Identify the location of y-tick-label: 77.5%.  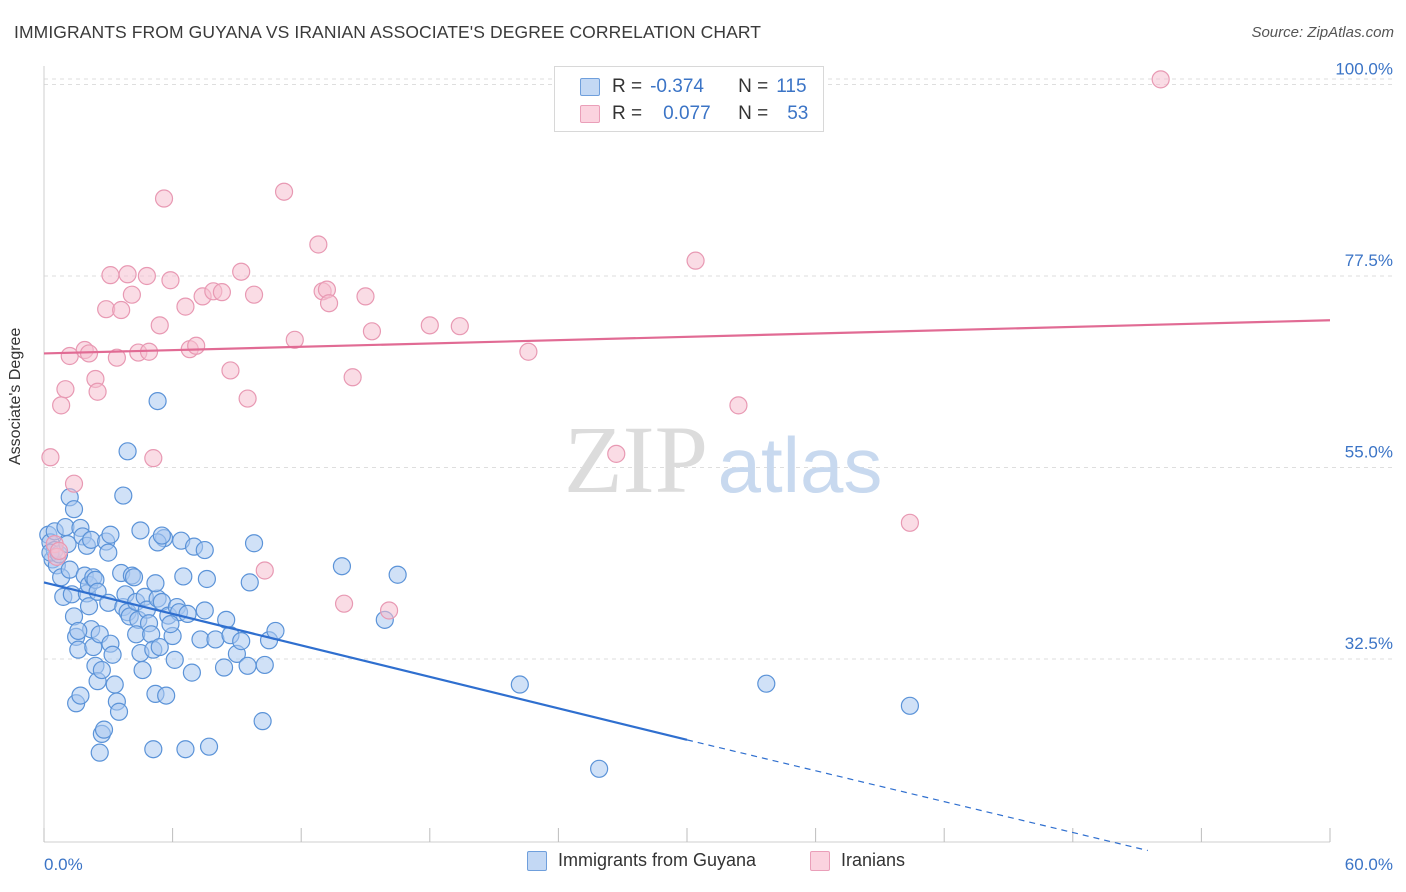
(1369, 260).